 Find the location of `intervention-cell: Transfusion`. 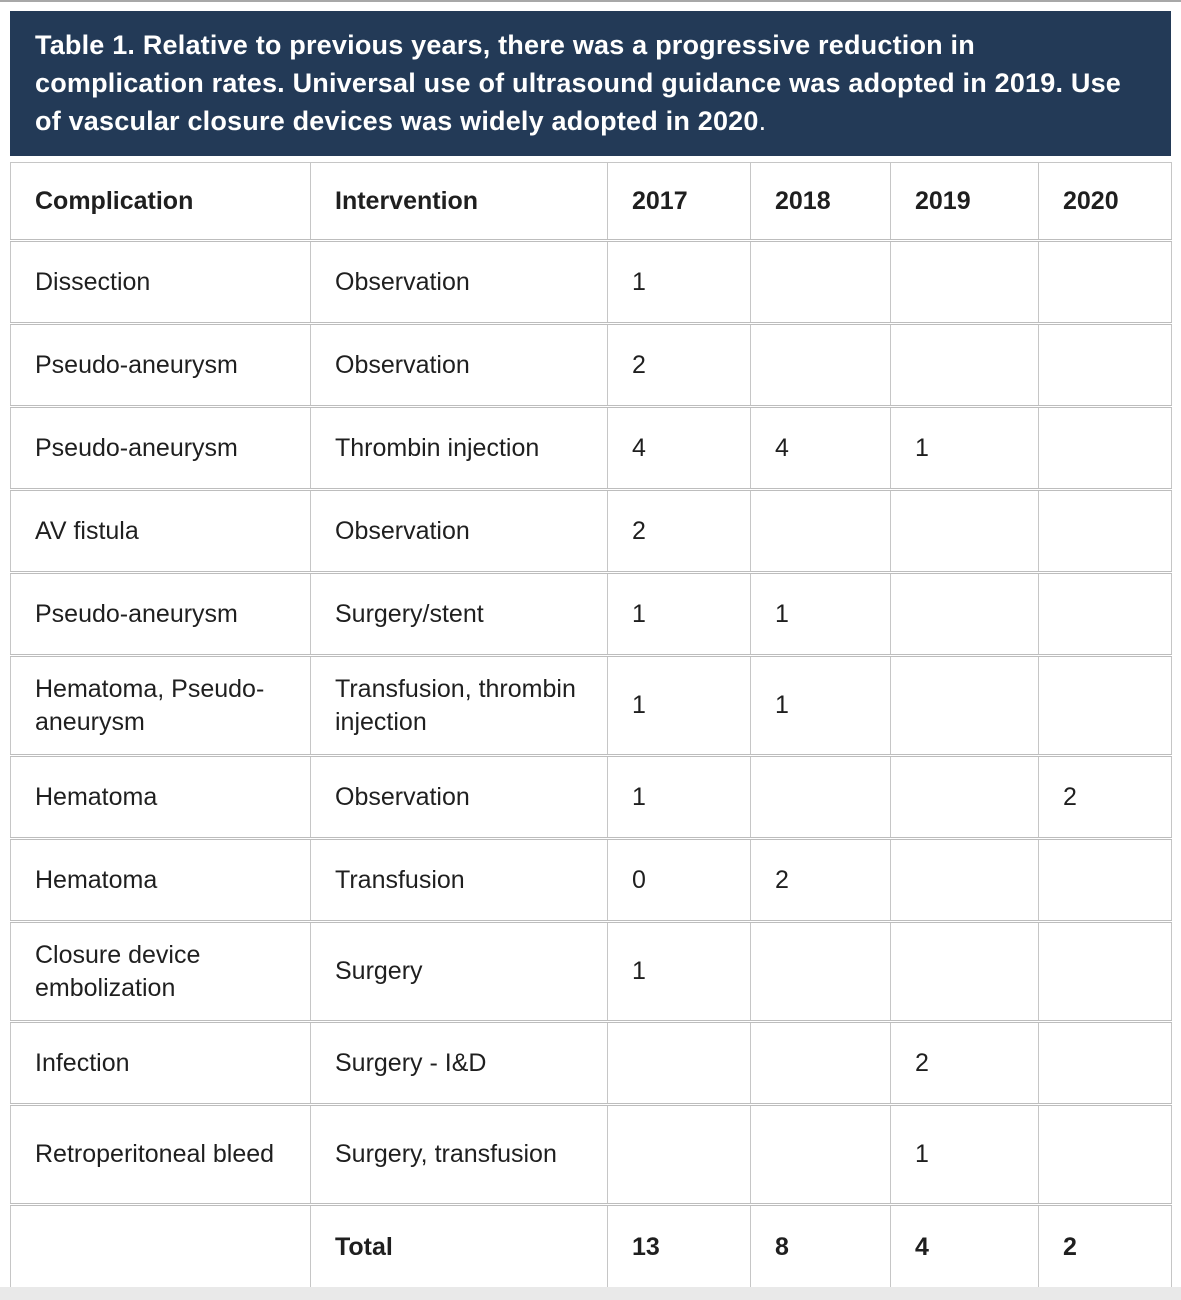

intervention-cell: Transfusion is located at coordinates (459, 880).